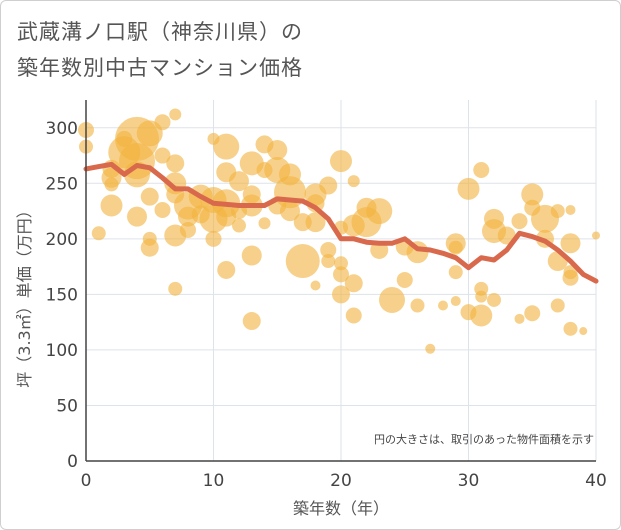 The width and height of the screenshot is (621, 530). Describe the element at coordinates (160, 50) in the screenshot. I see `chart-title: 武蔵溝ノ口駅（神奈川県）の 築年数別中古マンション価格` at that location.